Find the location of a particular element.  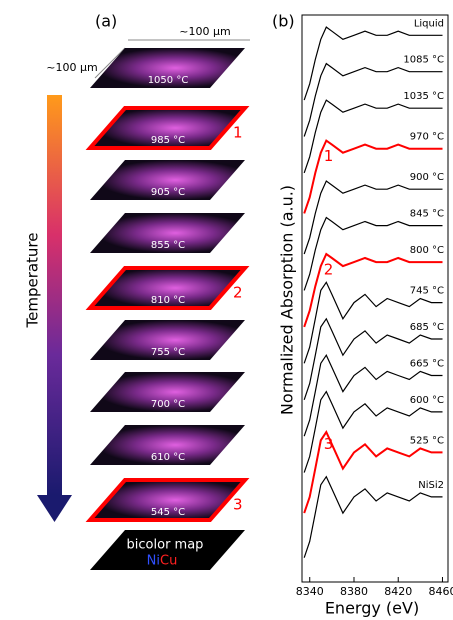

x-tick-label: 8340 is located at coordinates (310, 591).